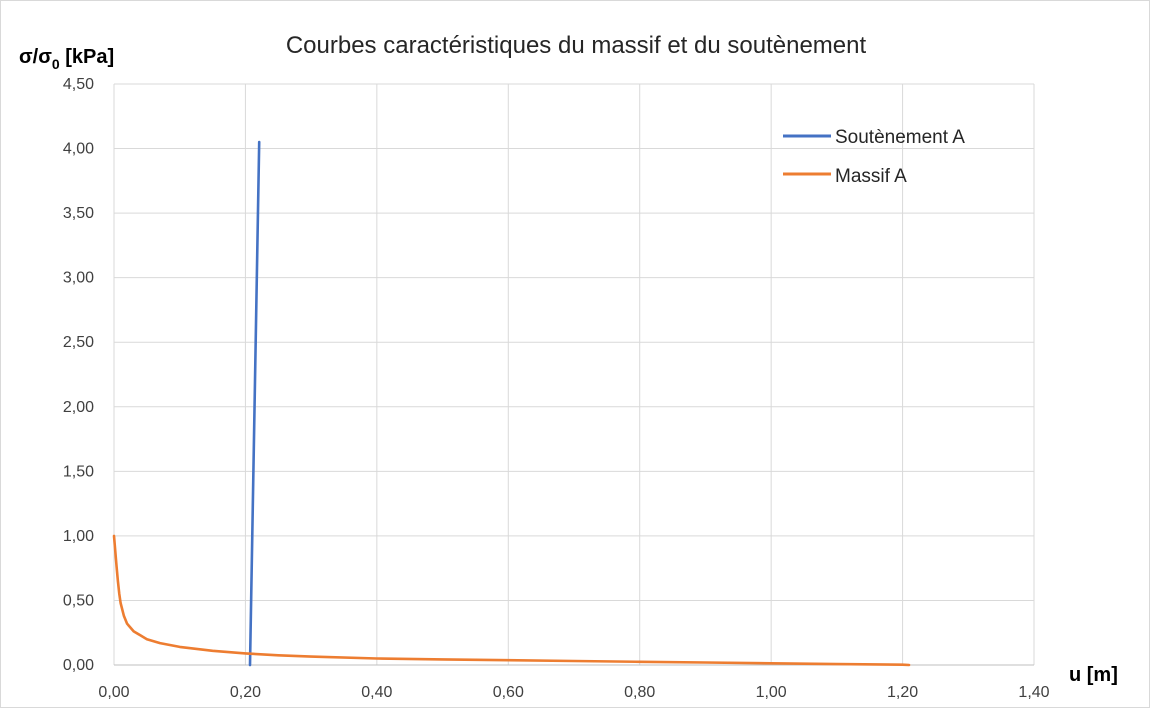 This screenshot has height=708, width=1150. What do you see at coordinates (639, 692) in the screenshot?
I see `x-tick-label: 0,80` at bounding box center [639, 692].